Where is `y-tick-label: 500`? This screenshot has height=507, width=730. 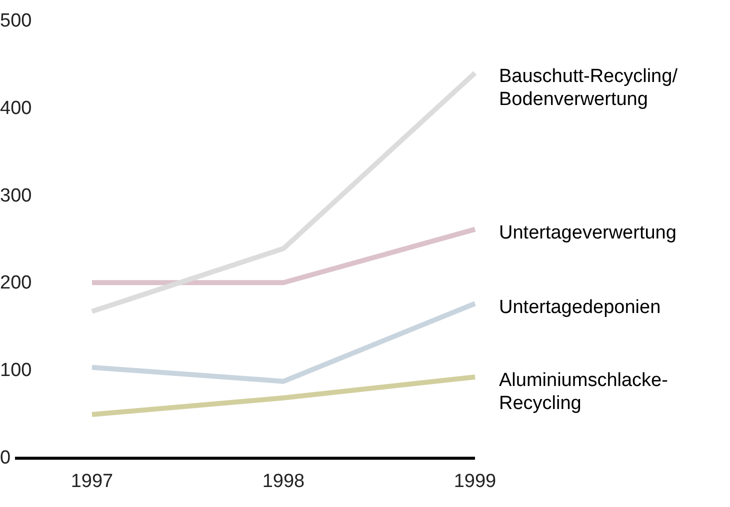
y-tick-label: 500 is located at coordinates (16, 21).